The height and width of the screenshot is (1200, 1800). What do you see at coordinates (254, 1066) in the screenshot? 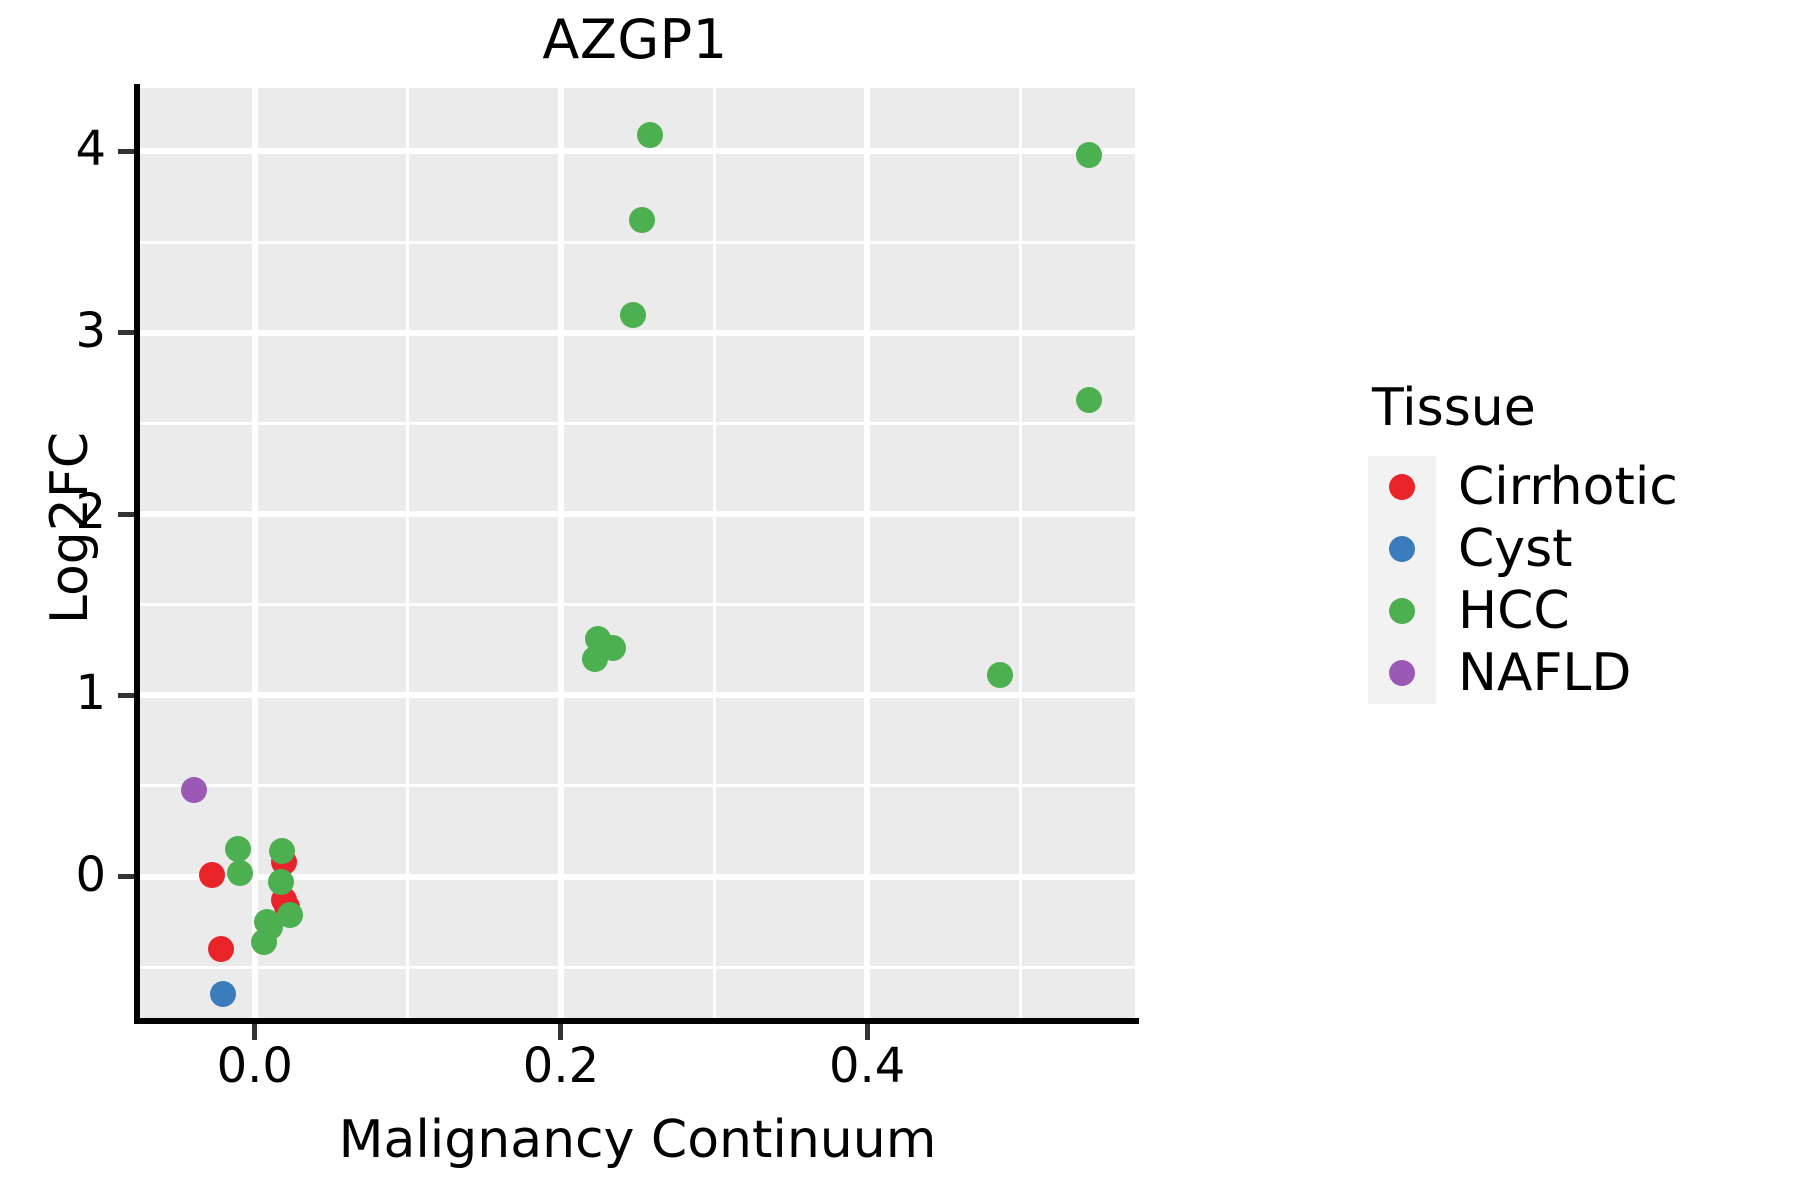
I see `x-tick-label: 0.0` at bounding box center [254, 1066].